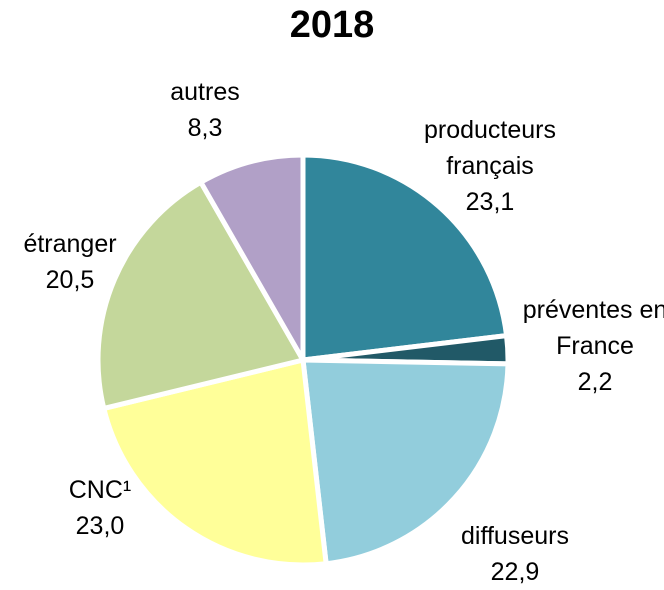  Describe the element at coordinates (515, 536) in the screenshot. I see `category-label: diffuseurs` at that location.